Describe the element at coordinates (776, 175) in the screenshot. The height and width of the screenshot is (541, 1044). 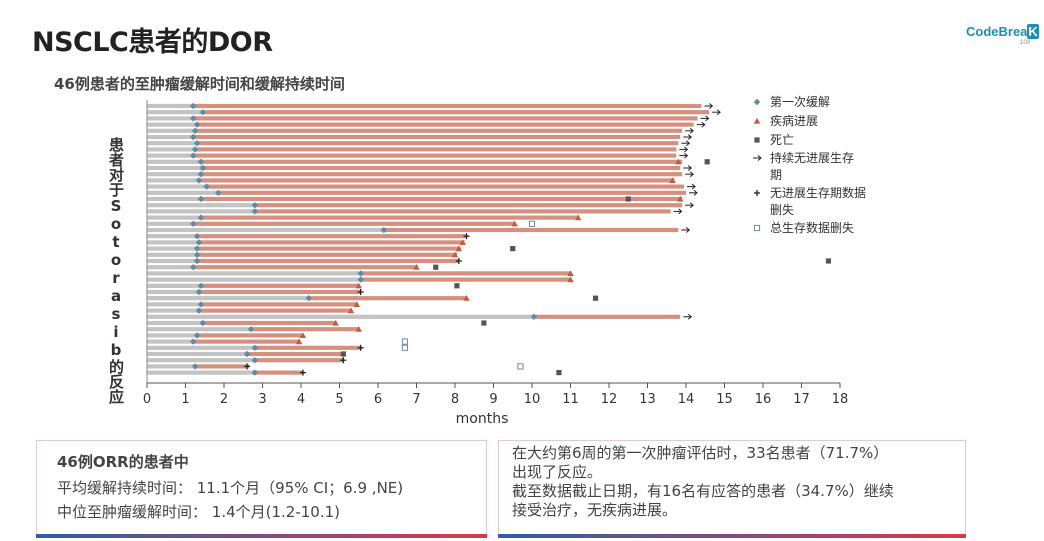
I see `legend-label: 期` at that location.